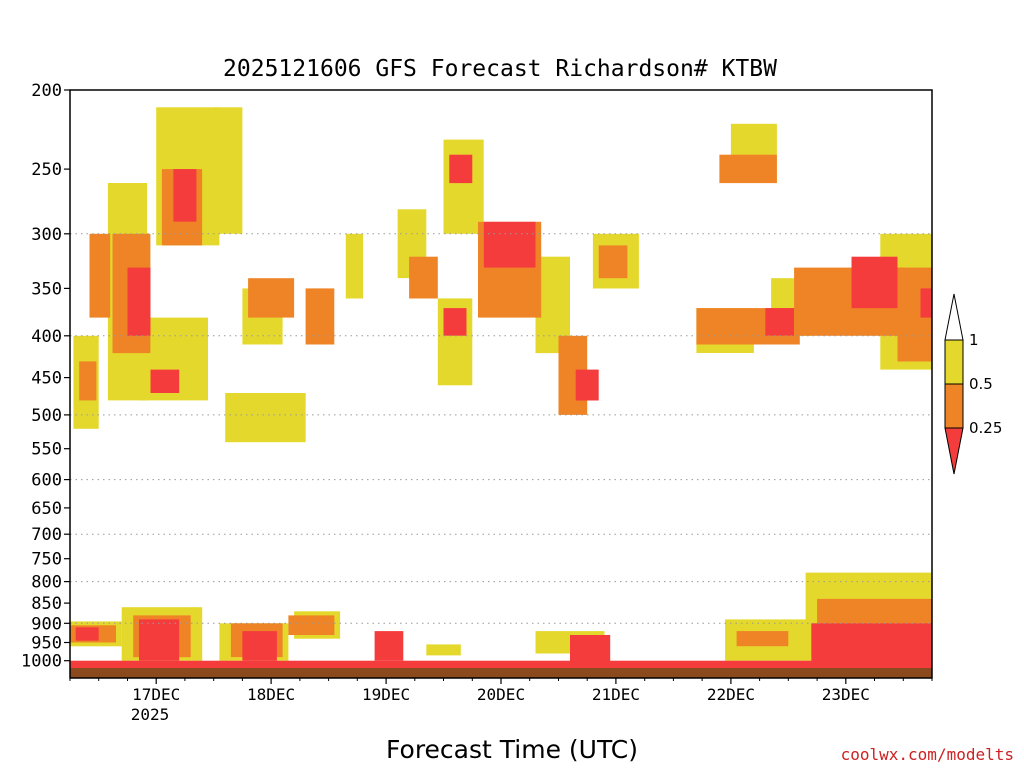 The width and height of the screenshot is (1024, 768). I want to click on x-tick-label: 23DEC, so click(846, 694).